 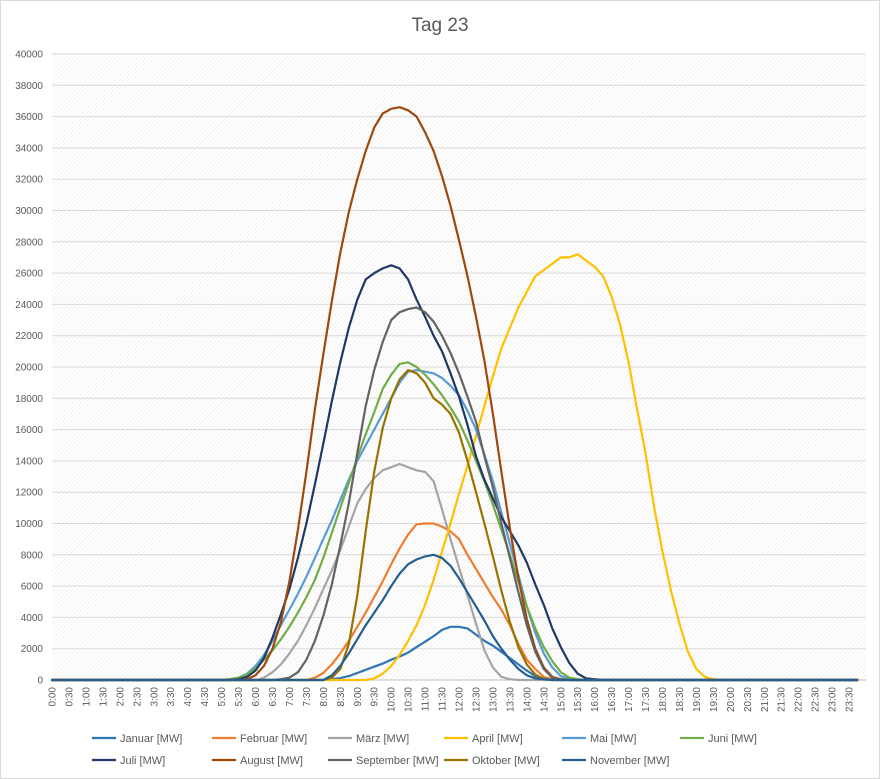 I want to click on x-tick-label: 16:30, so click(x=612, y=699).